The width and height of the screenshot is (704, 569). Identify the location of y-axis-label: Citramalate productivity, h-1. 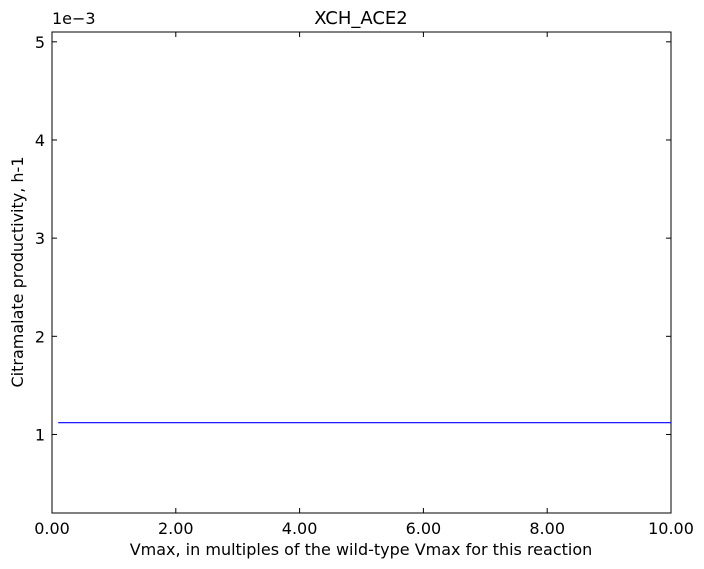
(17, 271).